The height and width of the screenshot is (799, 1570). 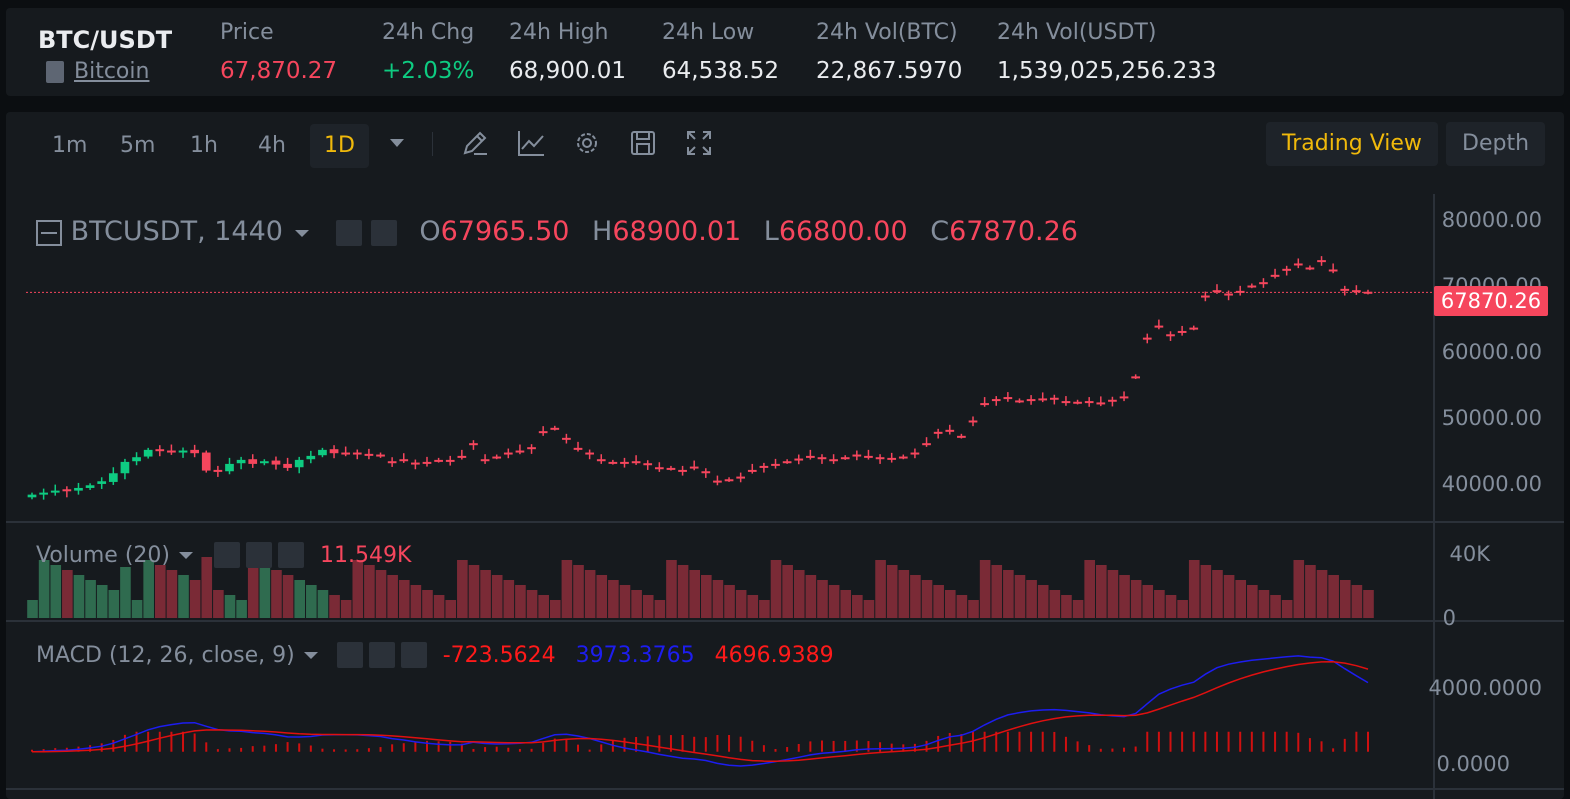 I want to click on low-value: 66800.00, so click(x=843, y=231).